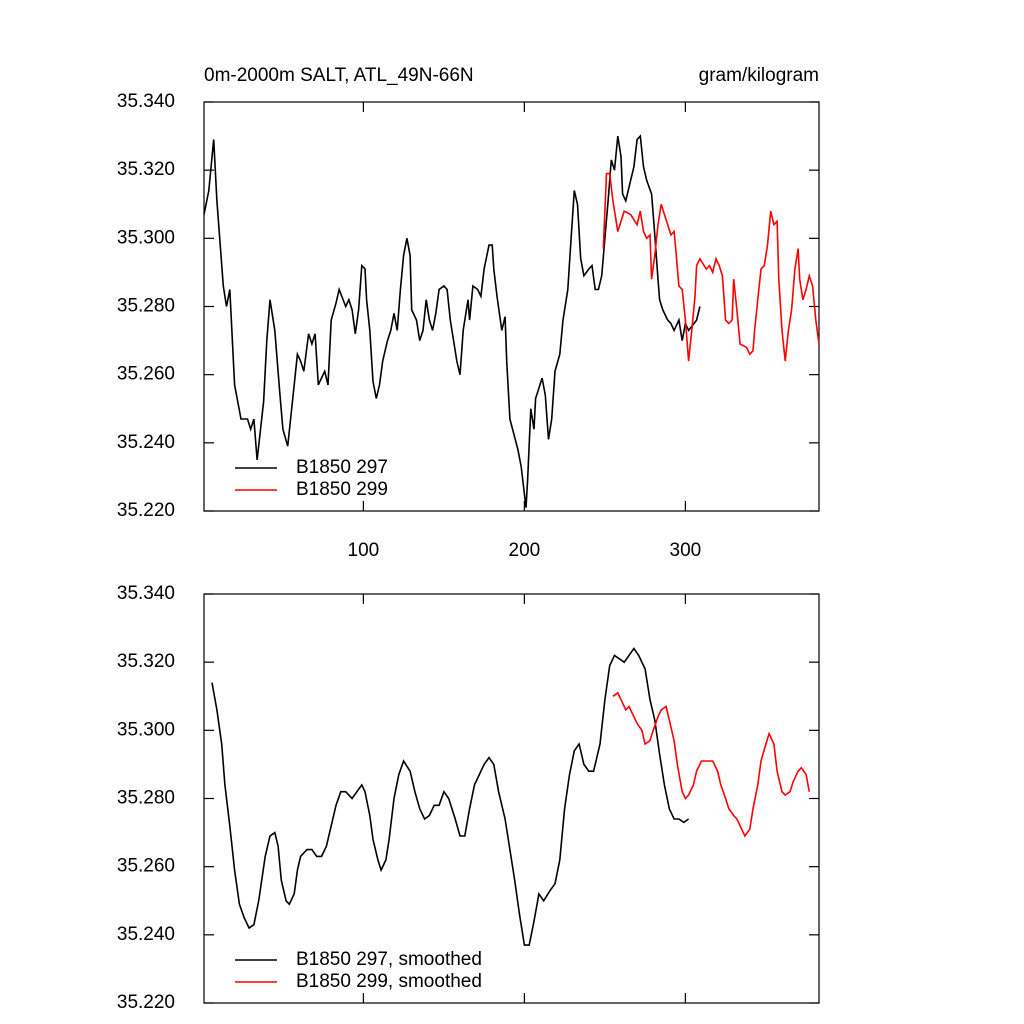 The height and width of the screenshot is (1024, 1024). I want to click on legend-label: B1850 299, smoothed, so click(389, 981).